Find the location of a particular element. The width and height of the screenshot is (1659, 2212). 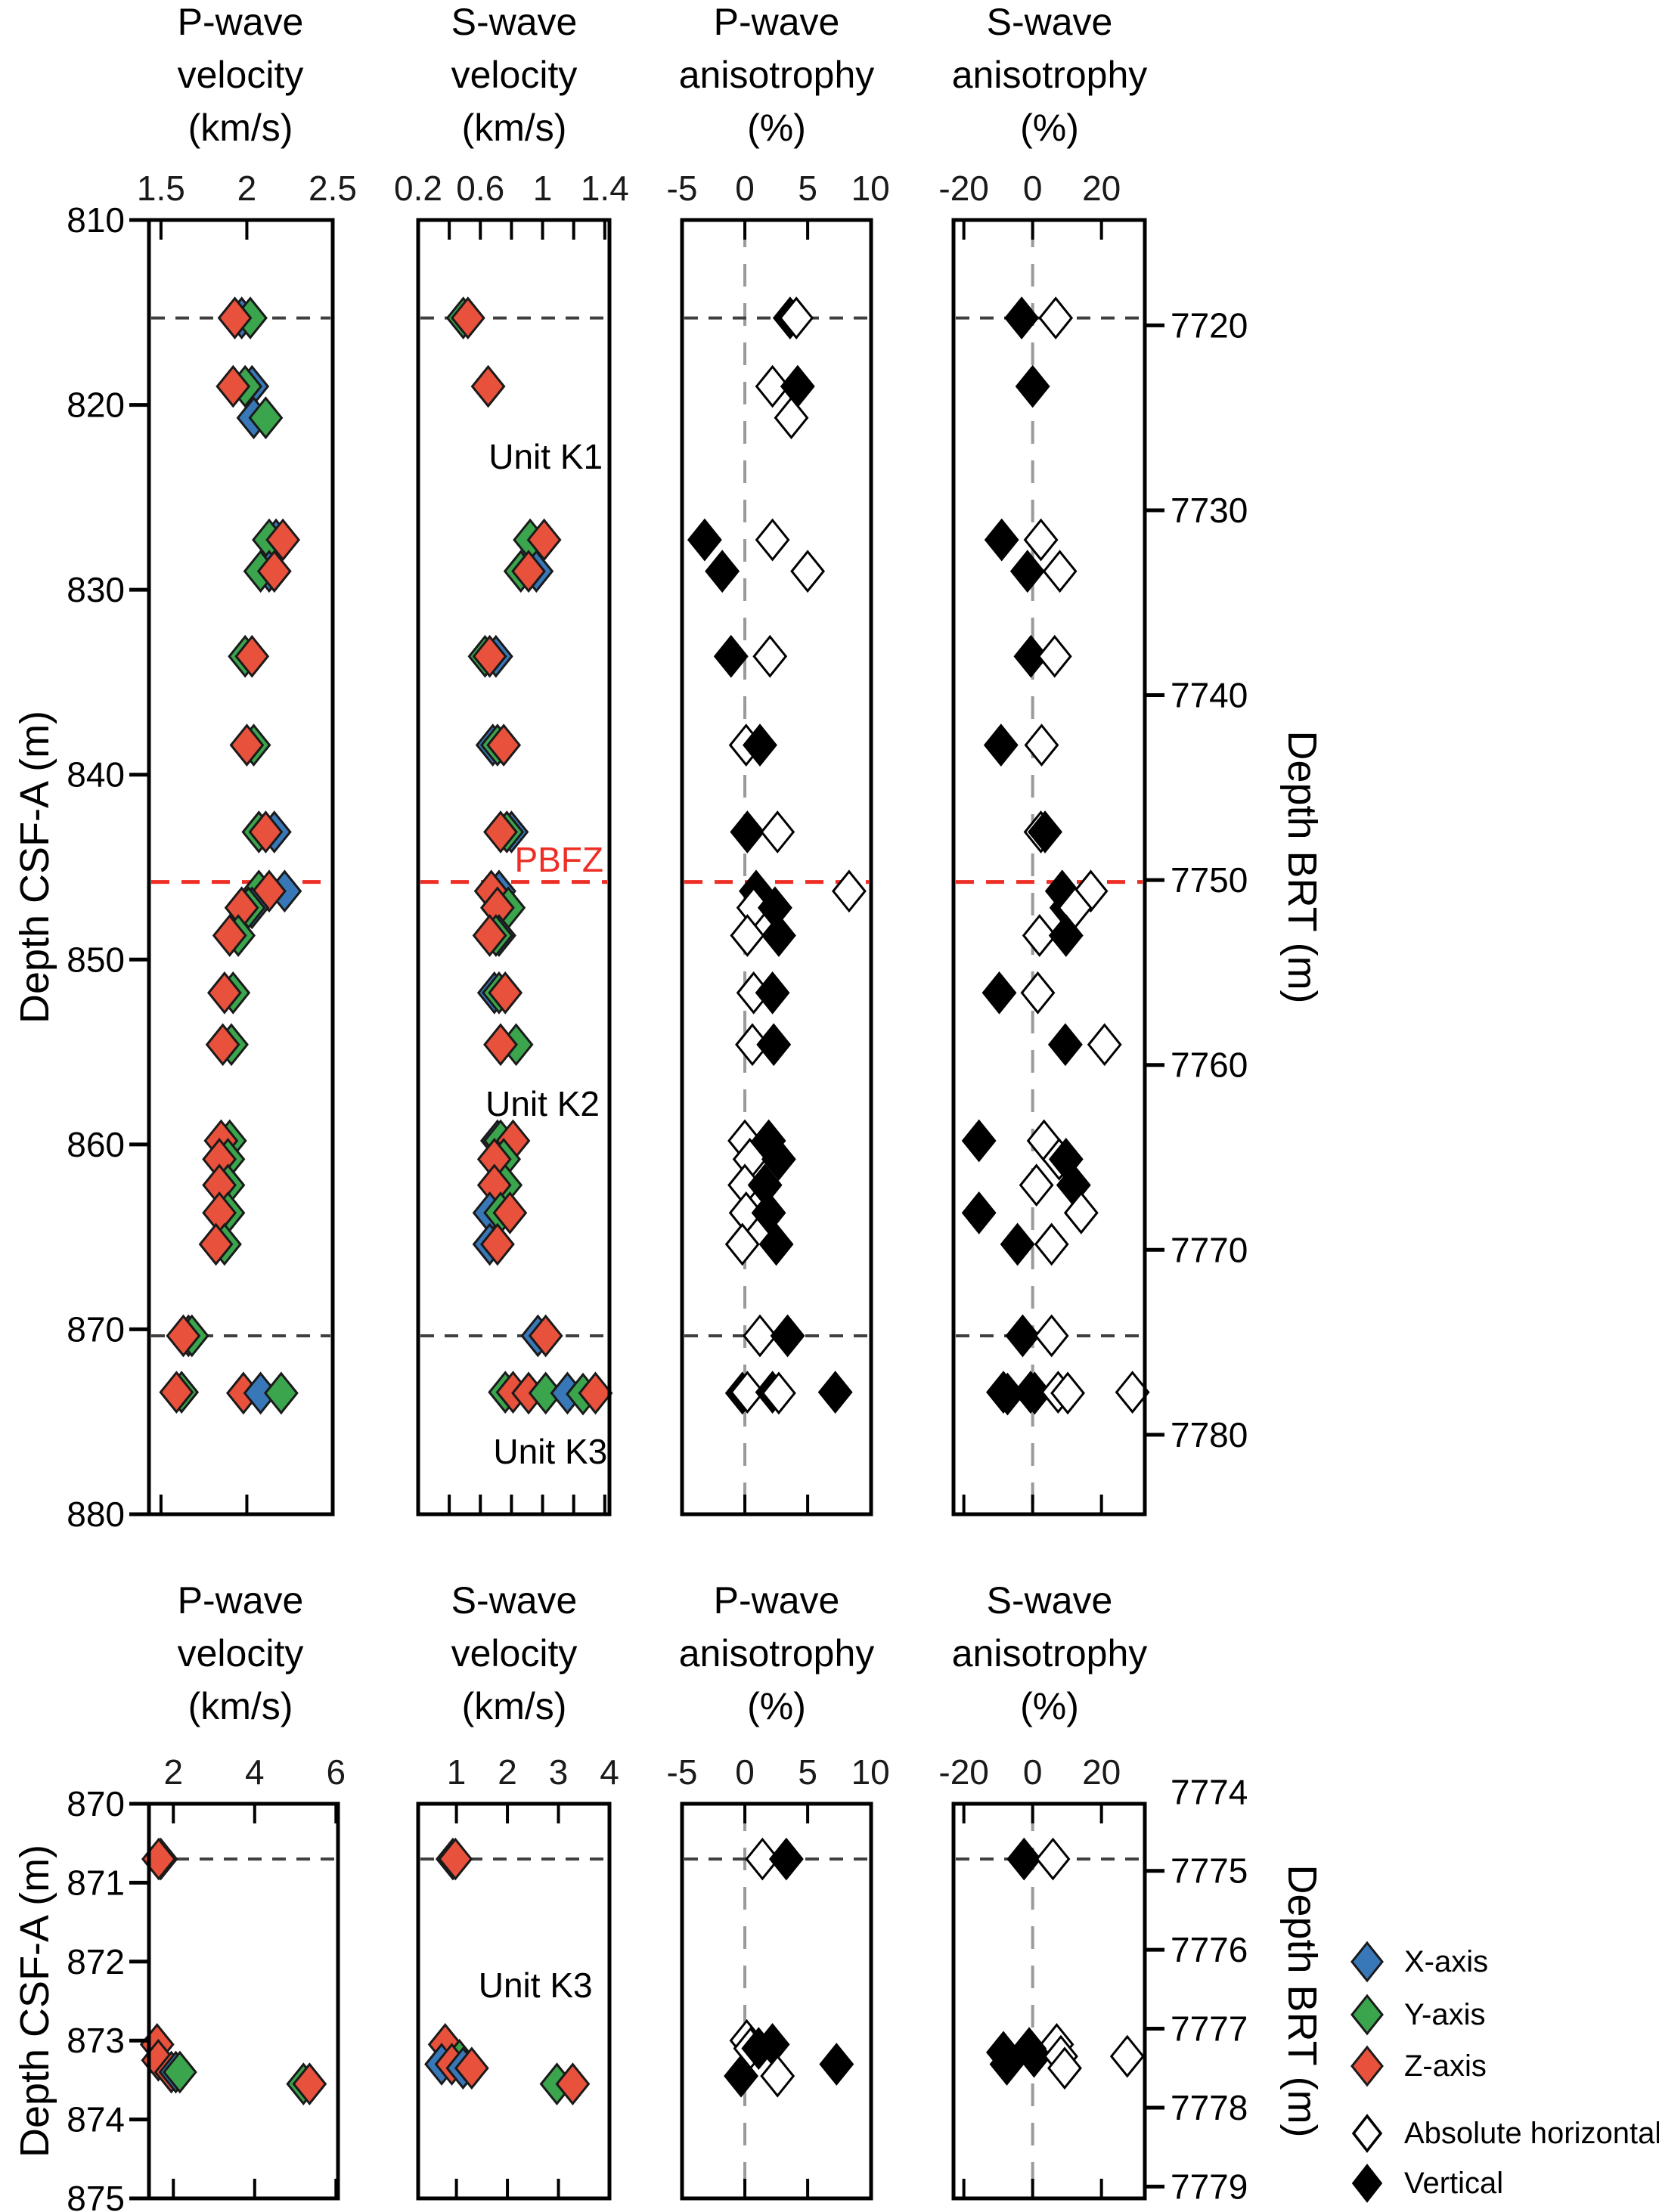

x-tick-label: 3 is located at coordinates (559, 1772).